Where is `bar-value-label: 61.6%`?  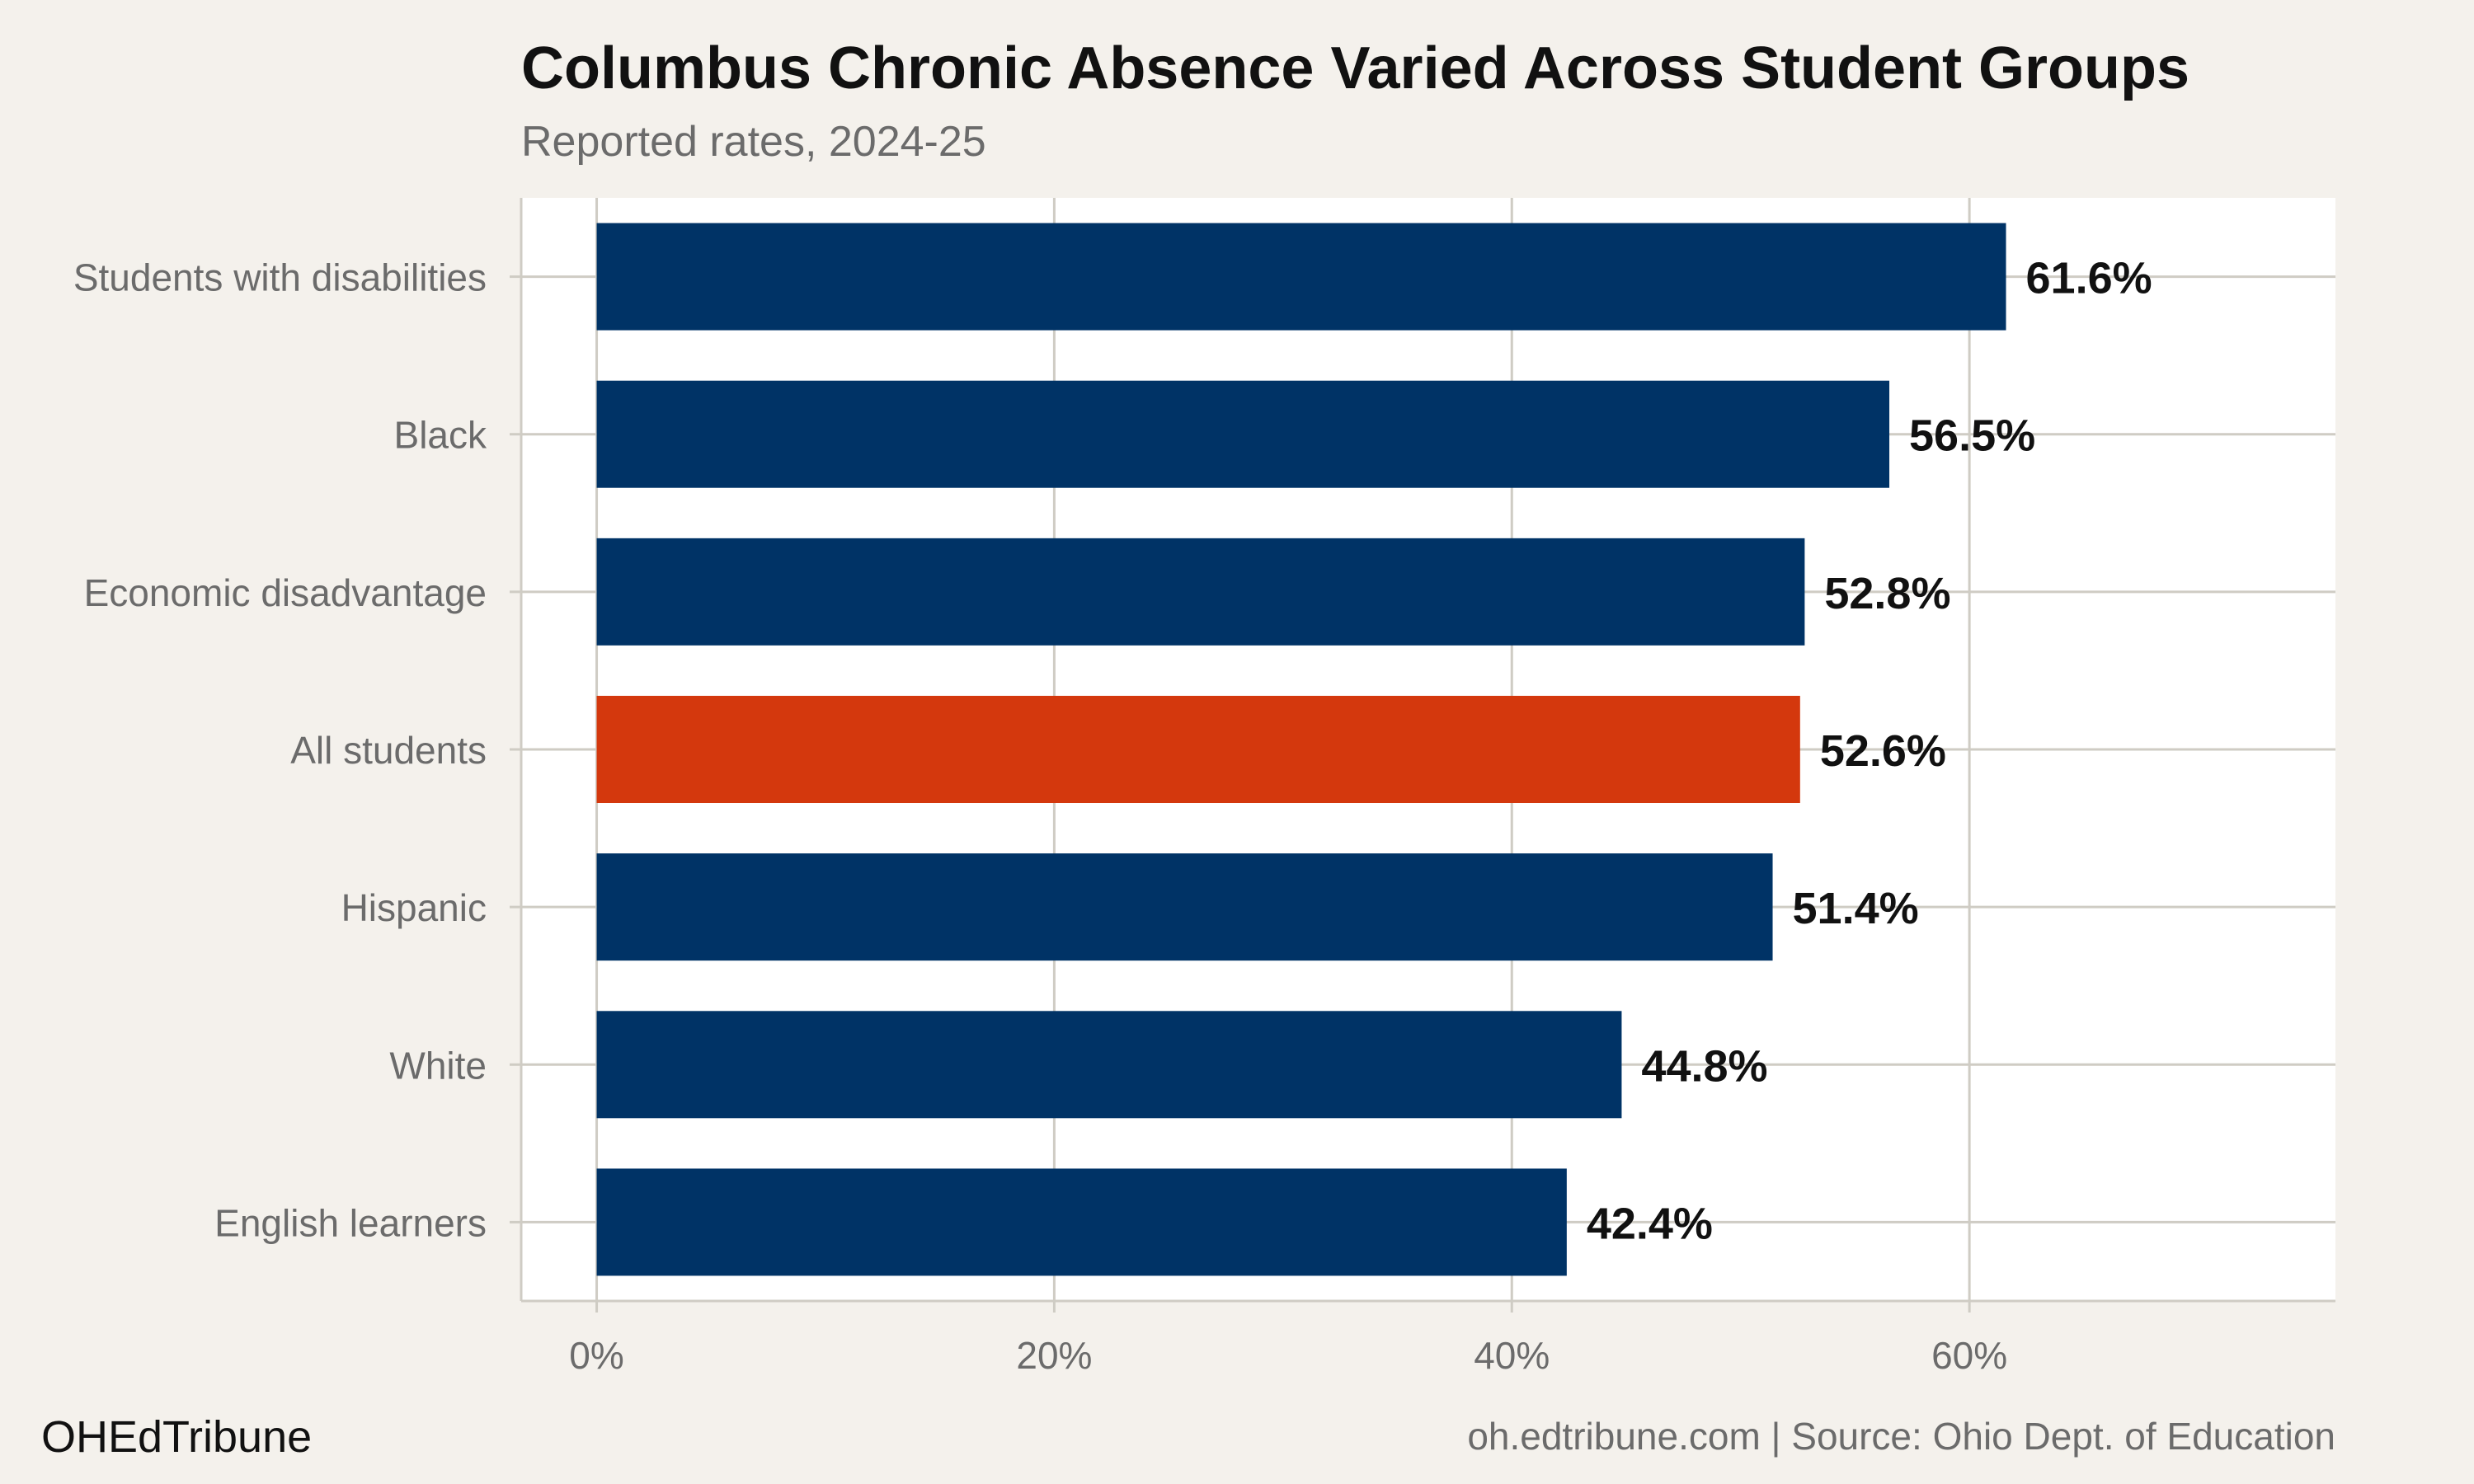
bar-value-label: 61.6% is located at coordinates (2089, 278).